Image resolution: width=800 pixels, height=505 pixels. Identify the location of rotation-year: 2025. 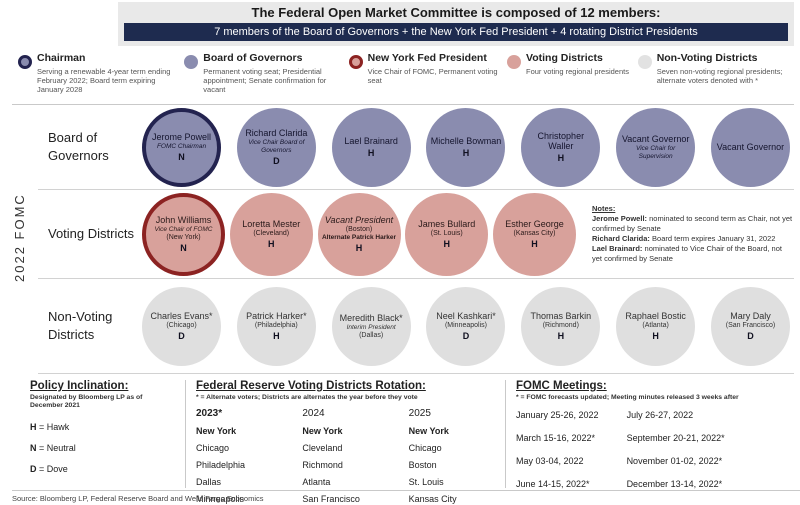
(419, 414).